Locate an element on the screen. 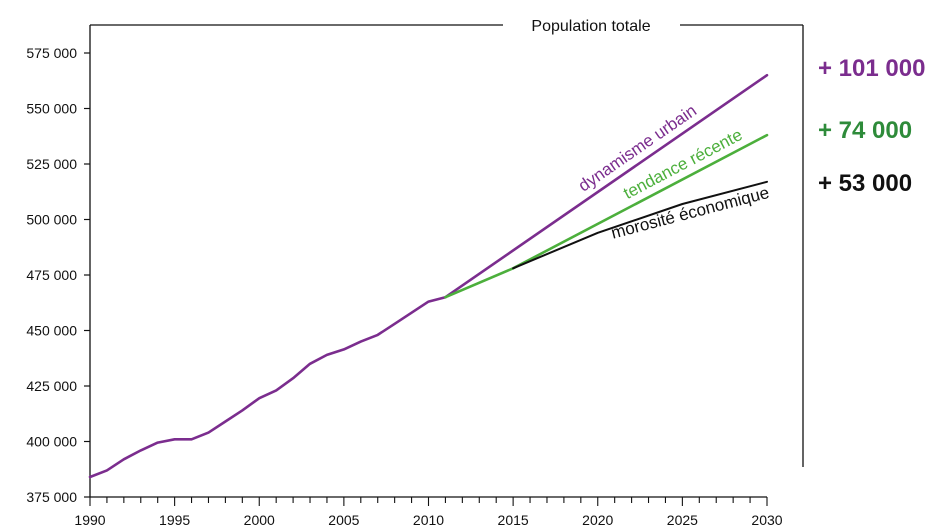  y-tick-label: 575 000 is located at coordinates (51, 53).